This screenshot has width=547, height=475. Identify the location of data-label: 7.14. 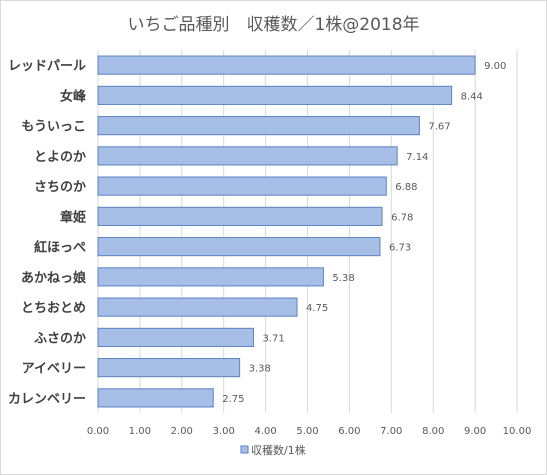
(417, 157).